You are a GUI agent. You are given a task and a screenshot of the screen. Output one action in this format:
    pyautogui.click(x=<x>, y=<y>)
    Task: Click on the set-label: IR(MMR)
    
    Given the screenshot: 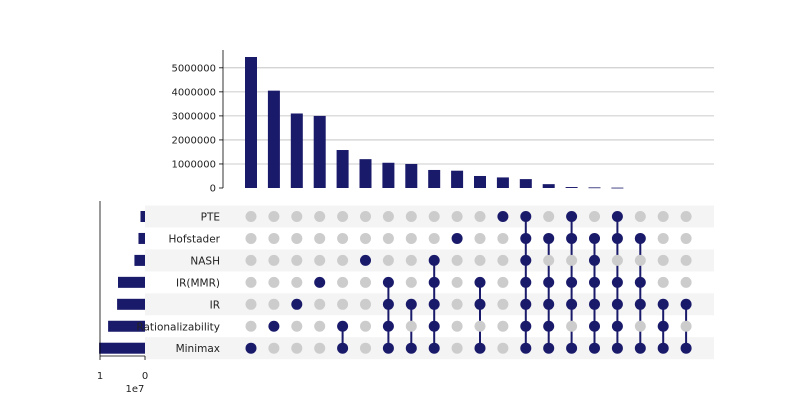 What is the action you would take?
    pyautogui.click(x=198, y=283)
    